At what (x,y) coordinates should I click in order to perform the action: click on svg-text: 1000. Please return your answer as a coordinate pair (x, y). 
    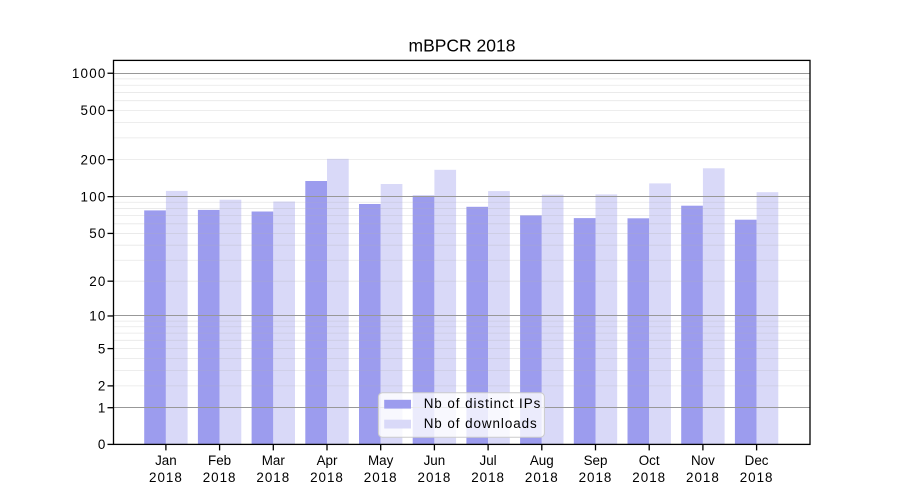
    Looking at the image, I should click on (89, 73).